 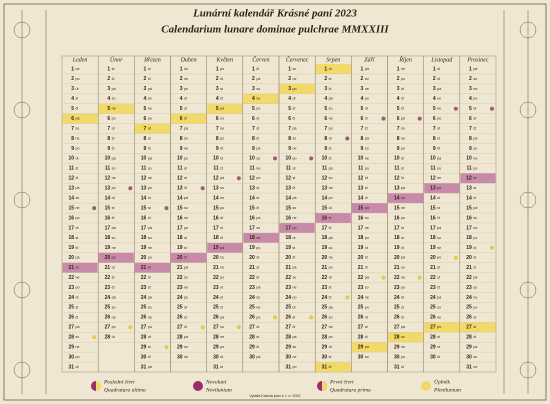 I want to click on day-number: 25, so click(x=71, y=308).